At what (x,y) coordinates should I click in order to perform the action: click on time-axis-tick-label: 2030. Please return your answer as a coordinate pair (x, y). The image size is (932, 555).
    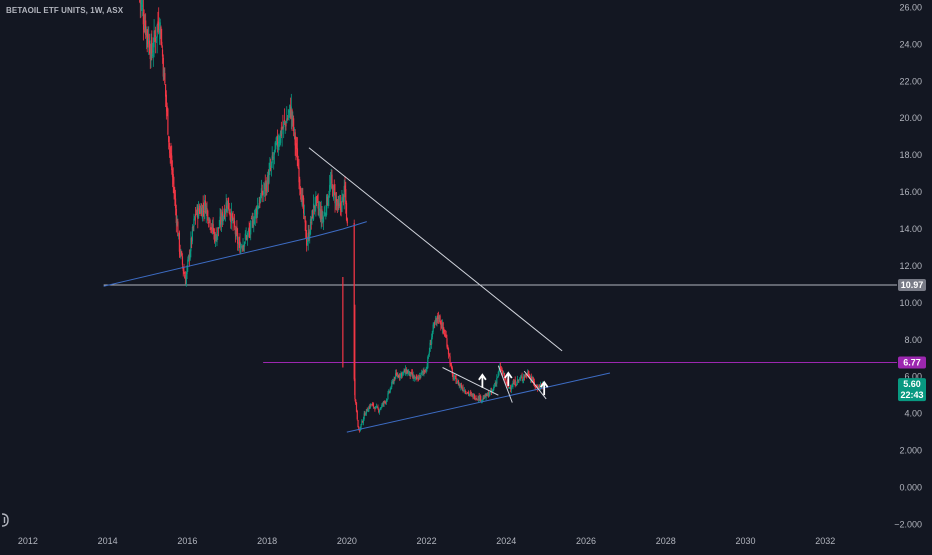
    Looking at the image, I should click on (745, 541).